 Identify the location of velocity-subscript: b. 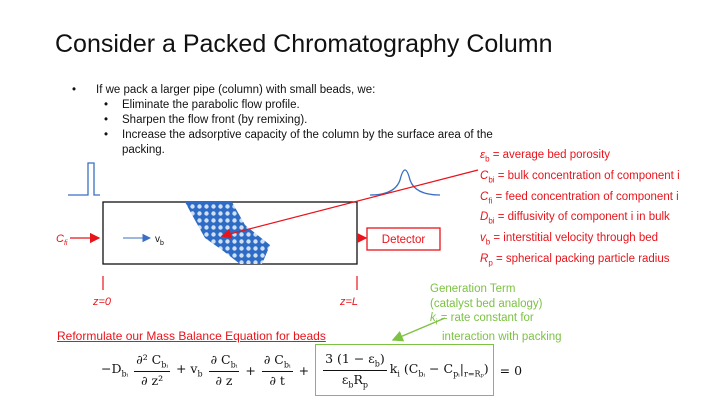
(162, 243).